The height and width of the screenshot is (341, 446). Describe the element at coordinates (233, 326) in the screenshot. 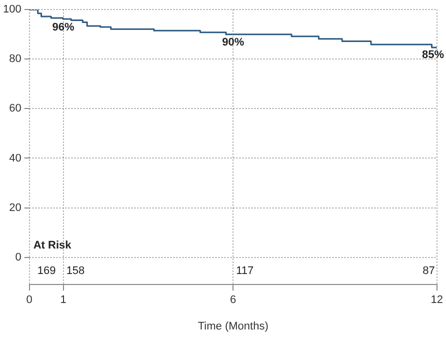

I see `x-axis-title: Time (Months)` at that location.